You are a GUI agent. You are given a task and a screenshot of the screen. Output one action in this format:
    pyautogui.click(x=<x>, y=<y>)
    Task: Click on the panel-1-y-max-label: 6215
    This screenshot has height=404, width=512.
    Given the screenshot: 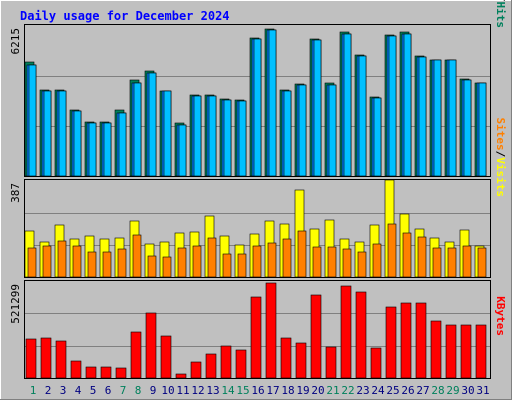 What is the action you would take?
    pyautogui.click(x=15, y=41)
    